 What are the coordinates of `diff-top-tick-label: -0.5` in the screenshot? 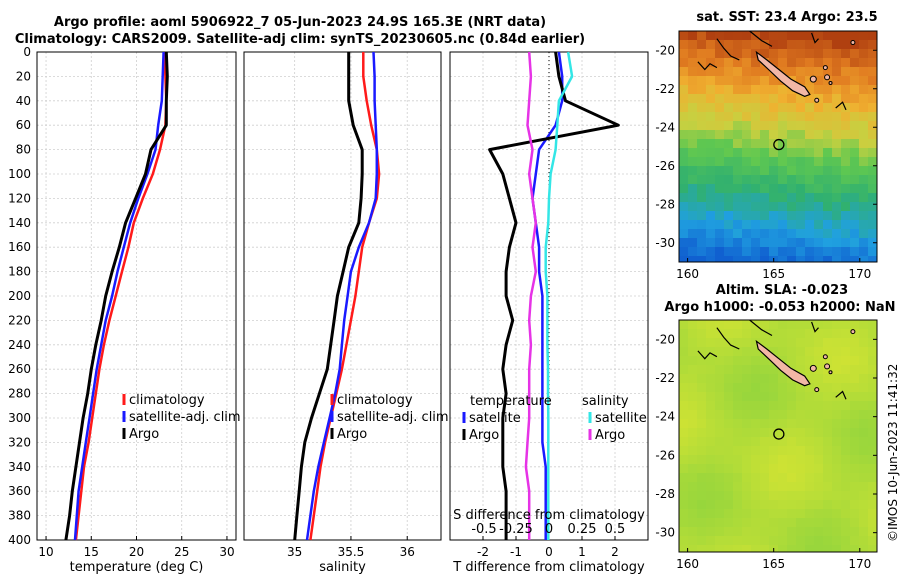 It's located at (483, 529).